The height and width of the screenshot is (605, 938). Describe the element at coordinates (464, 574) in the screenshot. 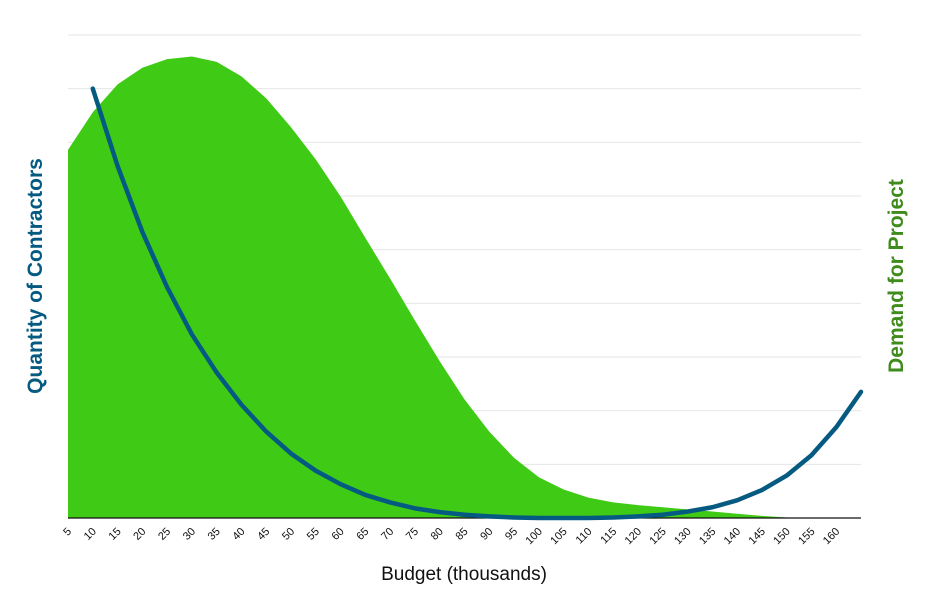

I see `x-axis-label: Budget (thousands)` at that location.